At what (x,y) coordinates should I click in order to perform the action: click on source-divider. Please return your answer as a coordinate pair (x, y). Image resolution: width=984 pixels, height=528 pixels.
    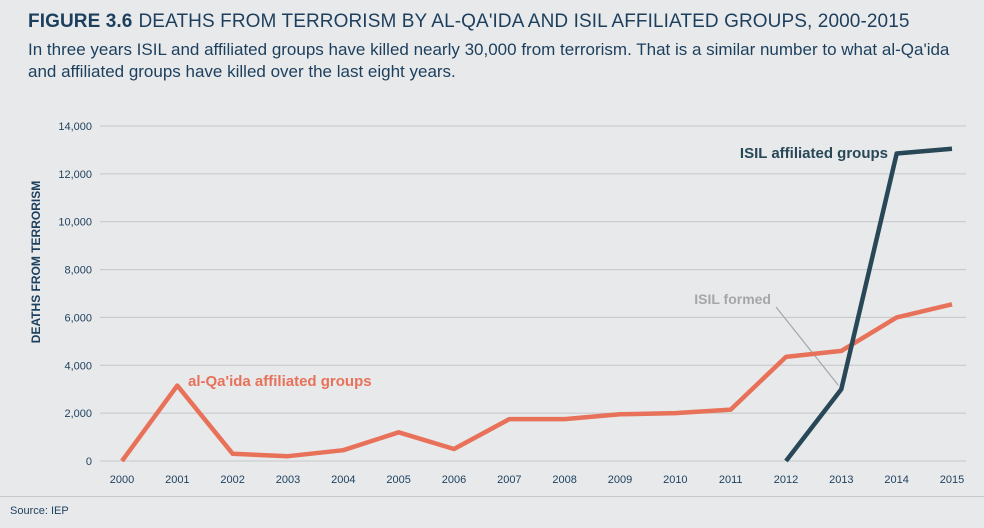
    Looking at the image, I should click on (492, 496).